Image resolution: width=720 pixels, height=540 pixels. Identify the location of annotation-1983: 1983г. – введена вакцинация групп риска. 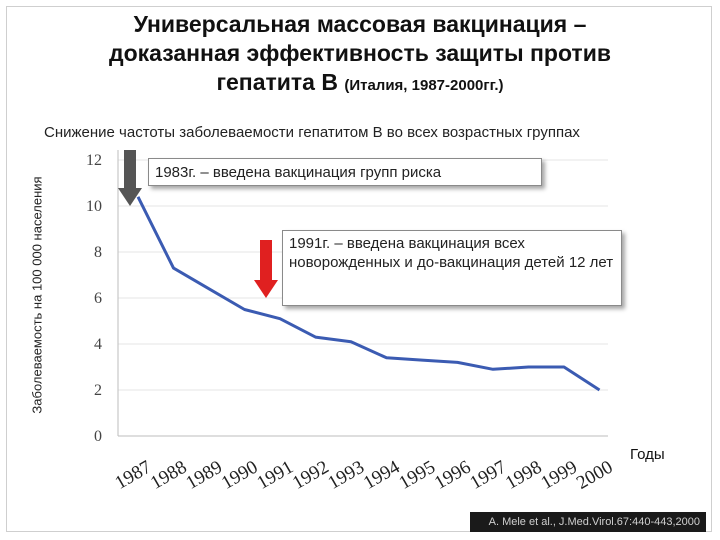
(345, 172).